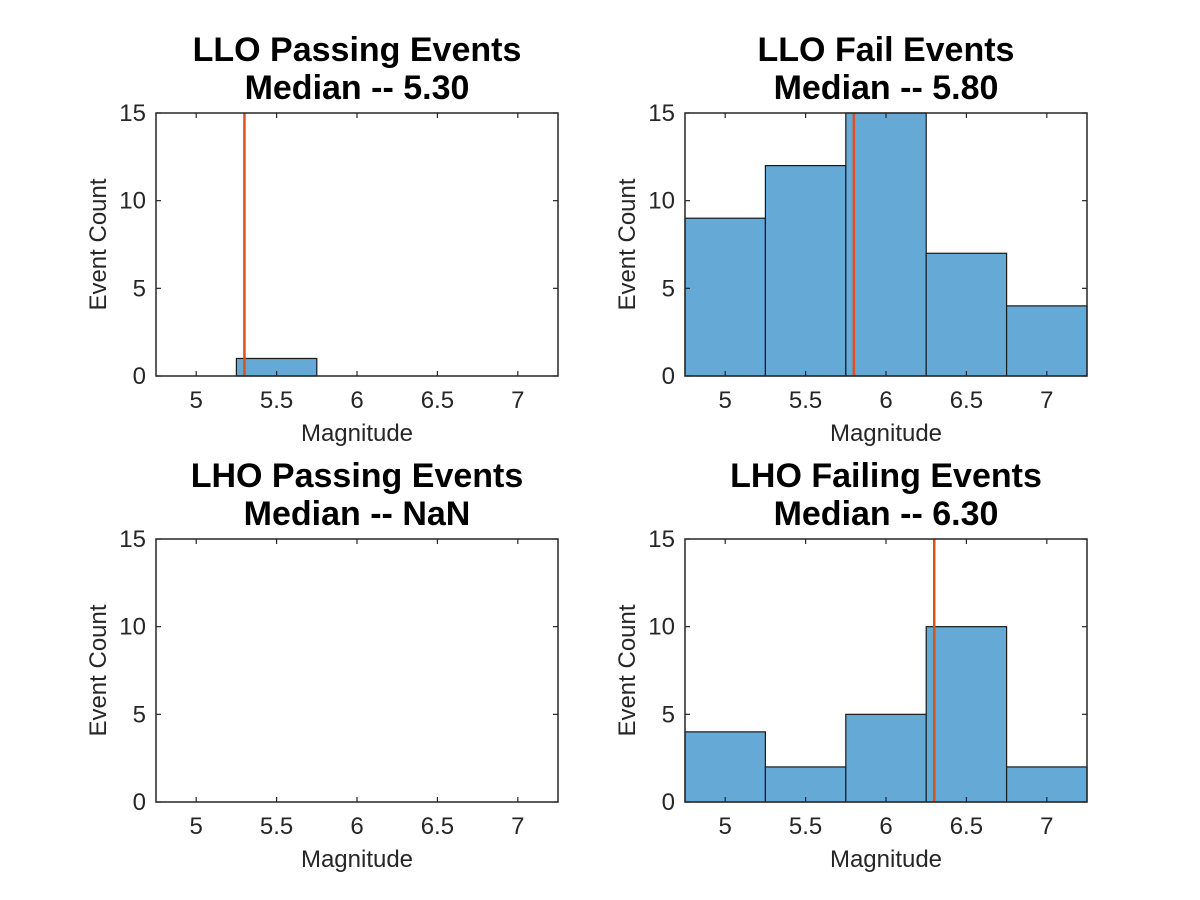  I want to click on chart-title-line-2: Median -- NaN, so click(357, 514).